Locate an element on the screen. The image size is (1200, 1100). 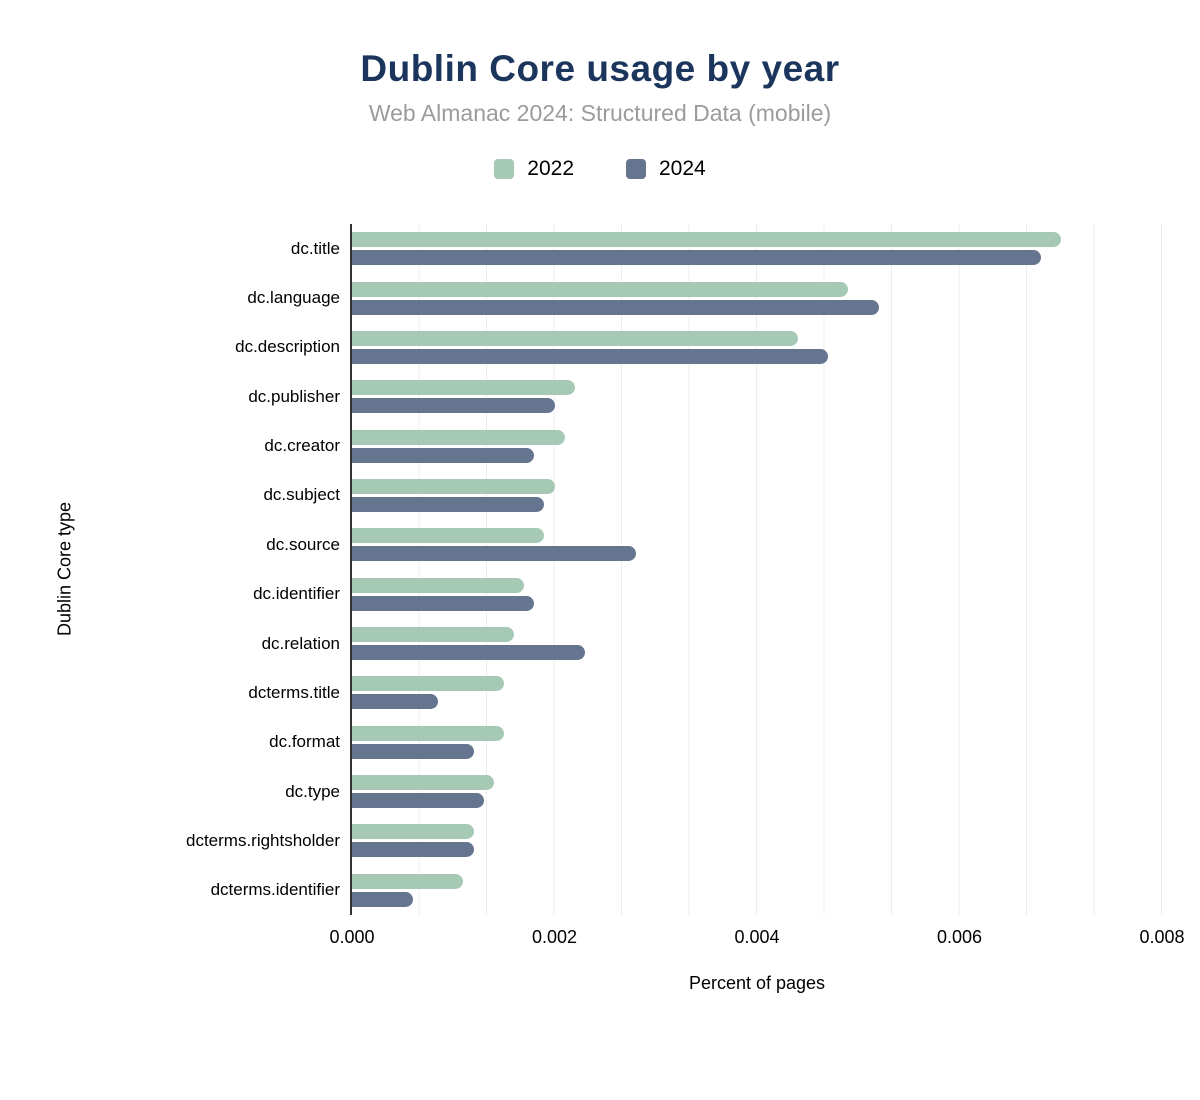
legend-label-2022: 2022 is located at coordinates (550, 168).